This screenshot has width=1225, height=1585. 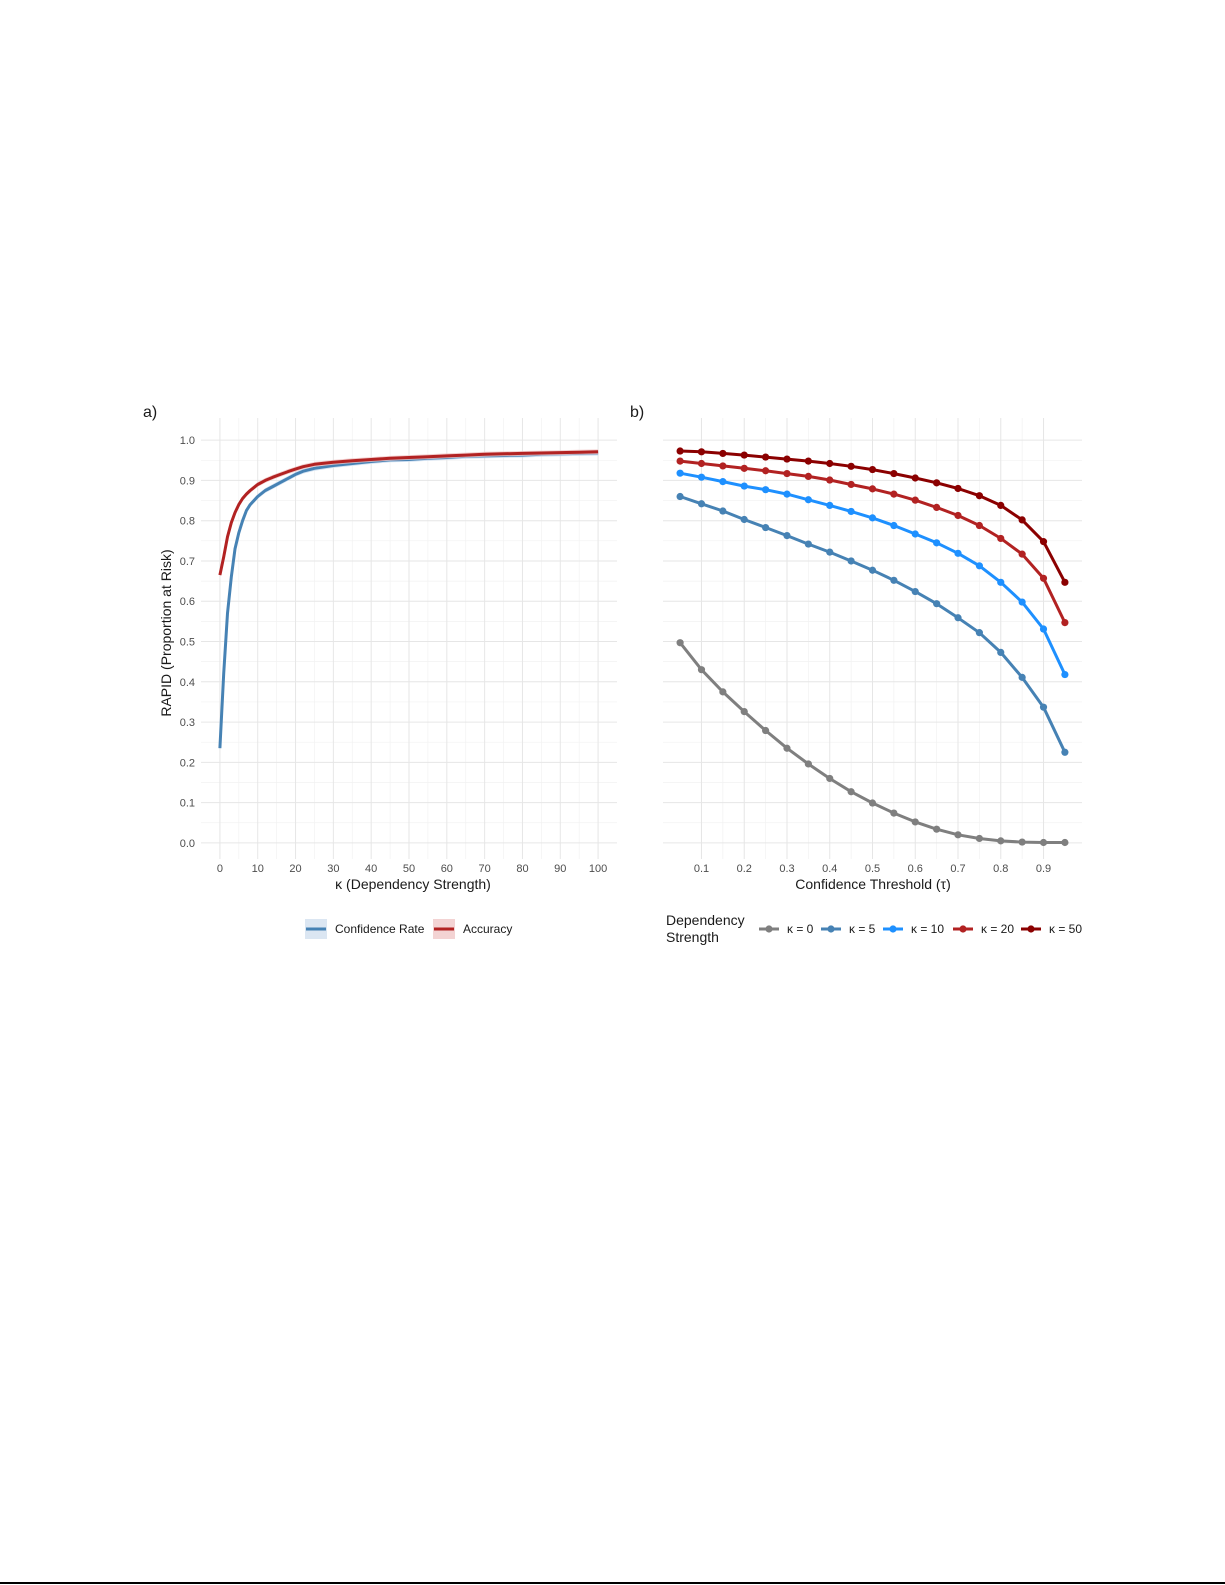 I want to click on panel-a-x-tick-label: 20, so click(x=295, y=869).